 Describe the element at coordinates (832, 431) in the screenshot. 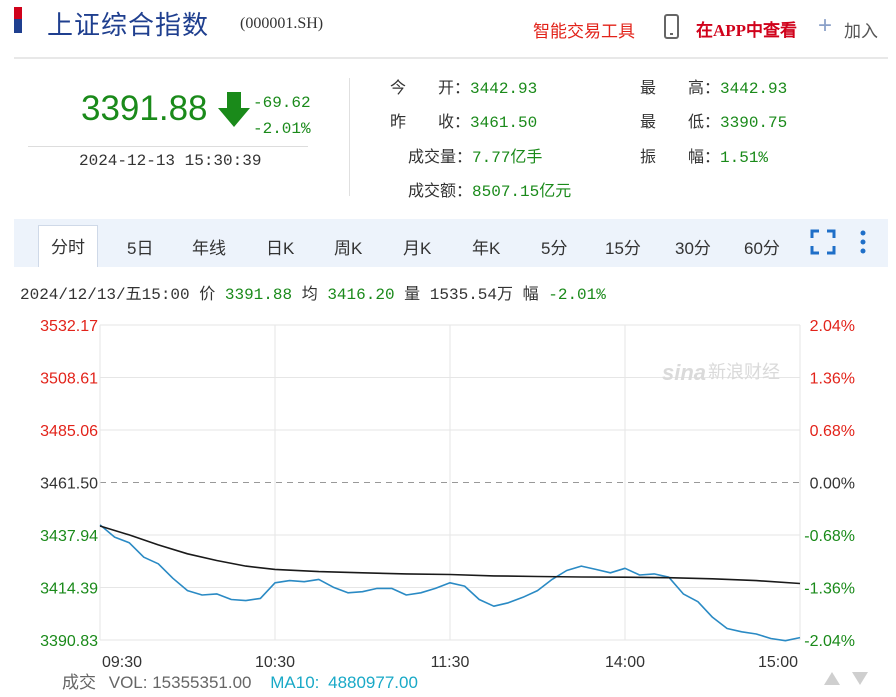

I see `y-tick-label-right: 0.68%` at that location.